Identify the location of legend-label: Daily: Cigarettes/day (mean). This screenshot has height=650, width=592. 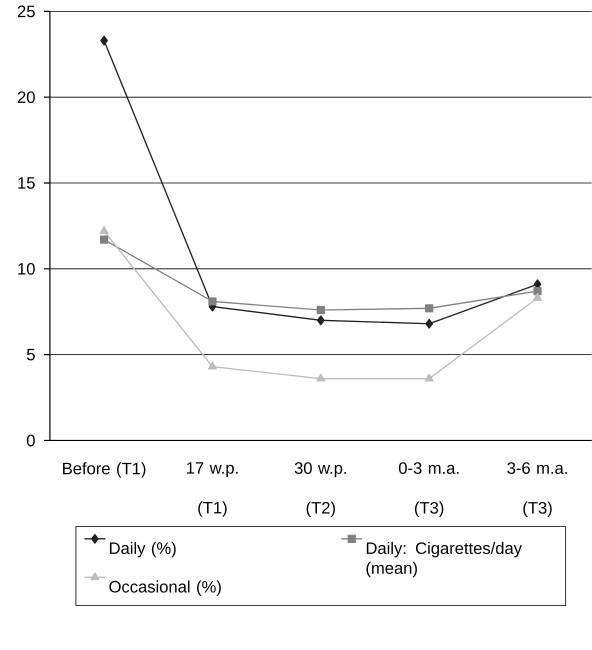
(444, 560).